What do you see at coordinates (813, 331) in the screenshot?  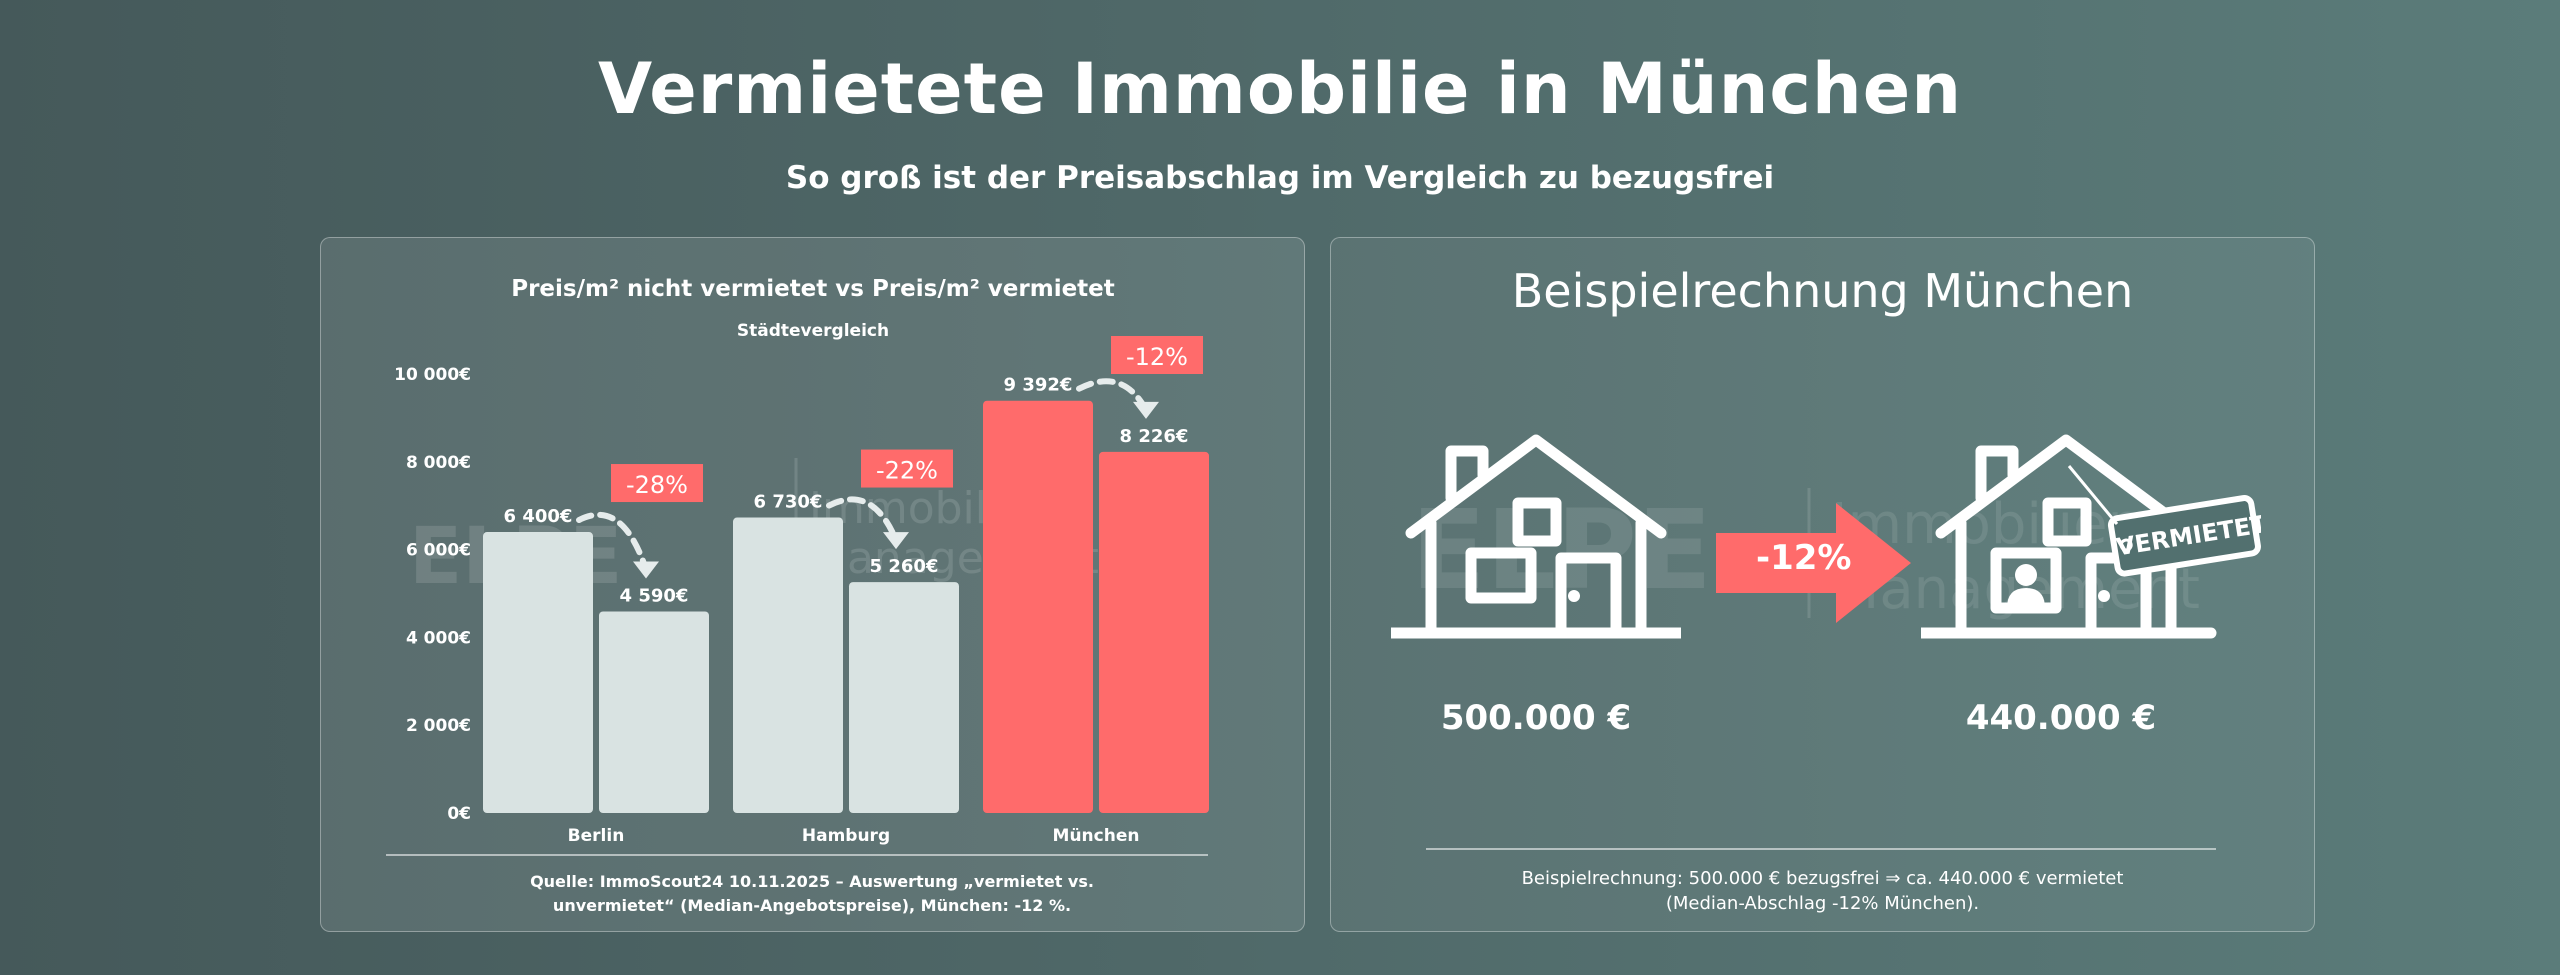 I see `chart-subtitle: Städtevergleich` at bounding box center [813, 331].